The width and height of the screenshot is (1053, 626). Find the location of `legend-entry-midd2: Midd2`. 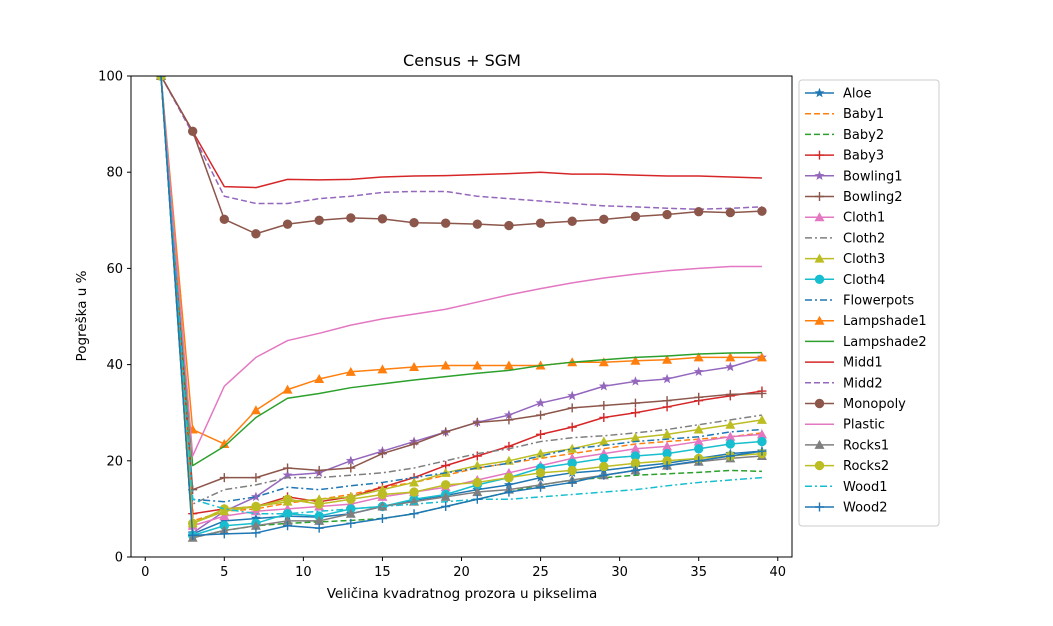

legend-entry-midd2: Midd2 is located at coordinates (844, 383).